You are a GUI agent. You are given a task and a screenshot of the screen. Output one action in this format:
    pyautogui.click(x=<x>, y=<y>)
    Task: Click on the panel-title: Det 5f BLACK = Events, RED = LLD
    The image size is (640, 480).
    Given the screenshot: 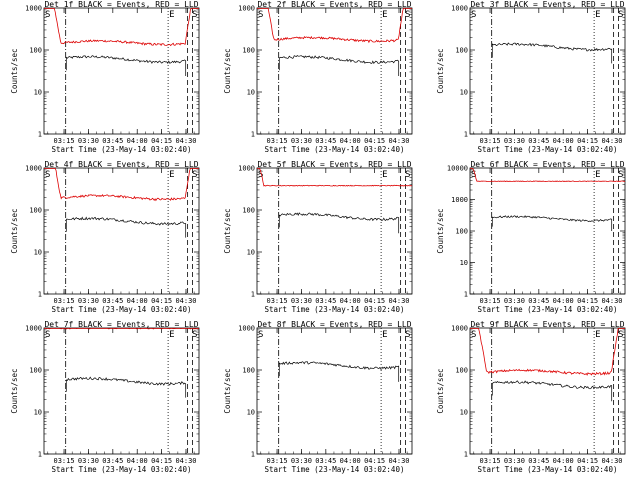 What is the action you would take?
    pyautogui.click(x=334, y=164)
    